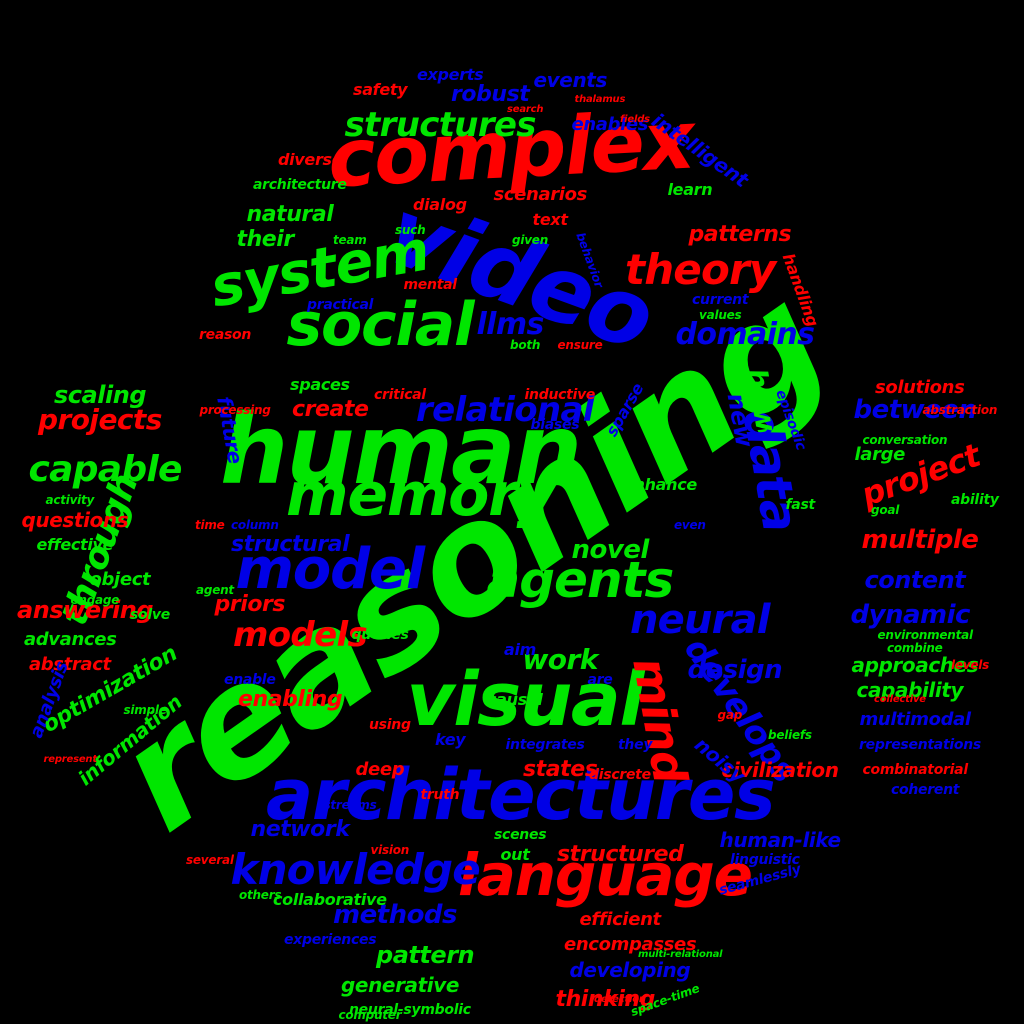 This screenshot has height=1024, width=1024. Describe the element at coordinates (515, 699) in the screenshot. I see `cloud-word: causal` at that location.